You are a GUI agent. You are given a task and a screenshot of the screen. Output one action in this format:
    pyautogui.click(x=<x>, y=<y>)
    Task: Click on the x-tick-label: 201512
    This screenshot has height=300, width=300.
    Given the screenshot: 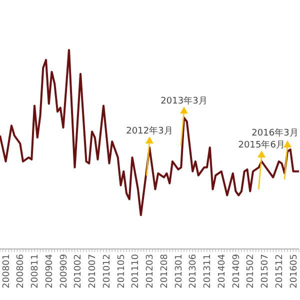 What is the action you would take?
    pyautogui.click(x=279, y=271)
    